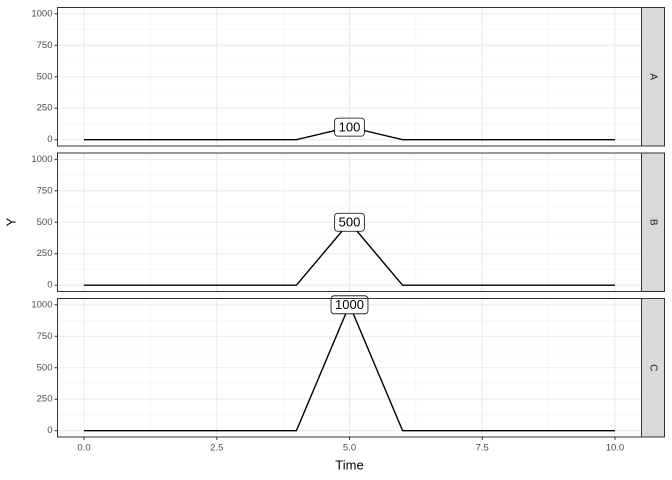 This screenshot has width=672, height=480. I want to click on x-tick-label: 7.5, so click(482, 448).